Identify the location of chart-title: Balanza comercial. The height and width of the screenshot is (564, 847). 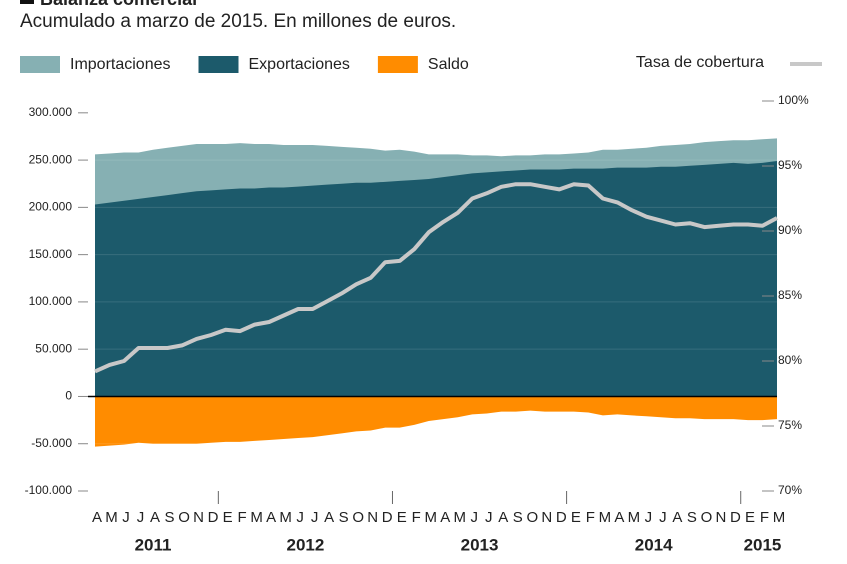
(118, 4).